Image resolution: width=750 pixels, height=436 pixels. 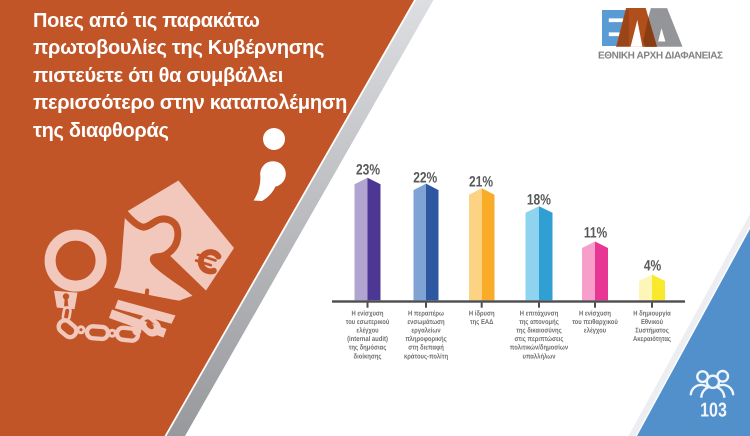 What do you see at coordinates (426, 348) in the screenshot?
I see `svg-text: στη διεπαφή` at bounding box center [426, 348].